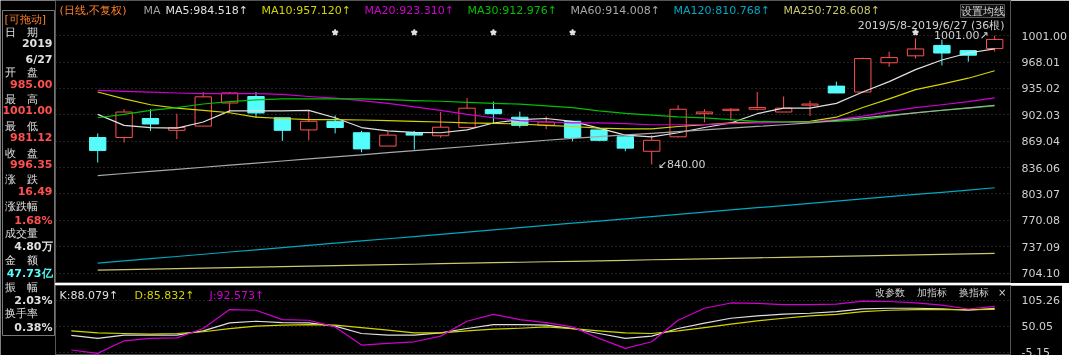 The height and width of the screenshot is (355, 1080). I want to click on annotation: 1001.00↗, so click(961, 36).